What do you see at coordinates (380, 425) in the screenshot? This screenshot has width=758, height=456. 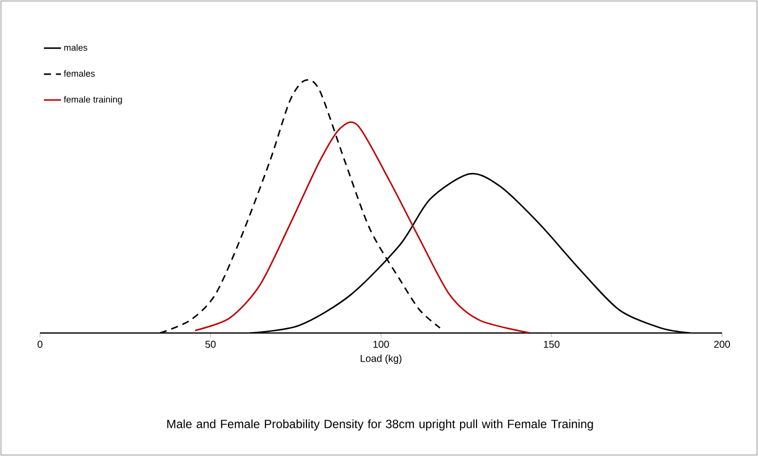 I see `text: Male and Female Probability Density for 38cm upright pull with Female Training` at bounding box center [380, 425].